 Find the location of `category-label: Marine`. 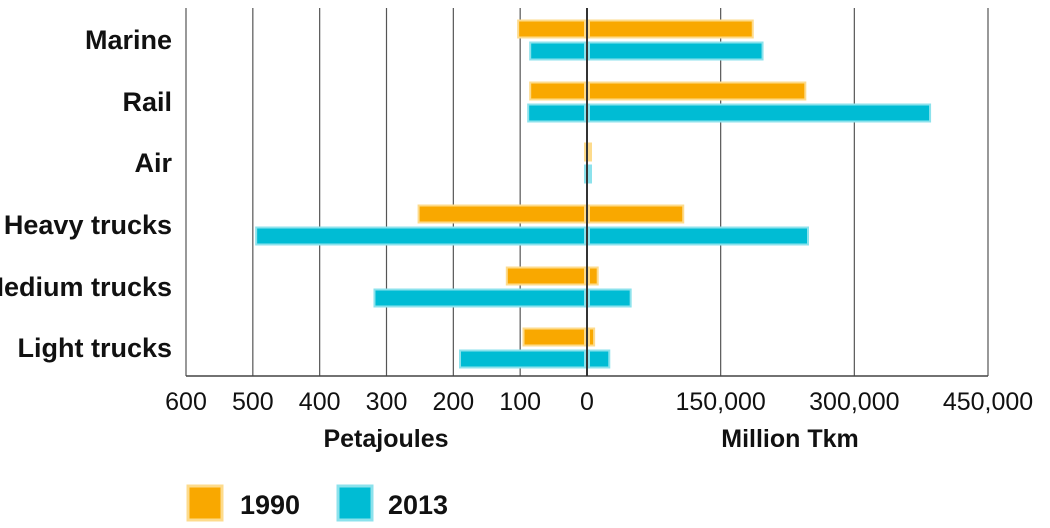

category-label: Marine is located at coordinates (128, 40).